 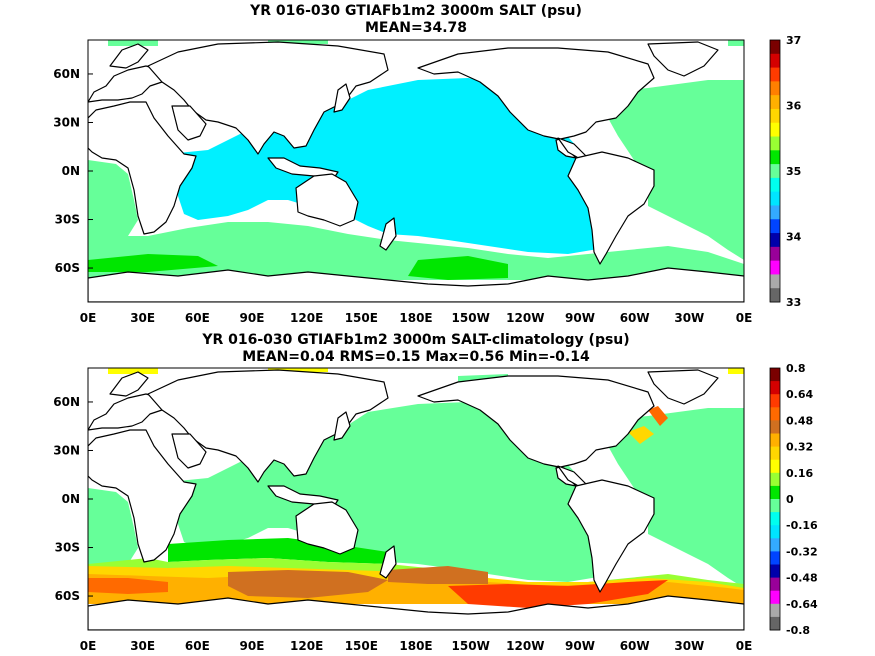 I want to click on panel1-y-tick-label: 30N, so click(x=66, y=122).